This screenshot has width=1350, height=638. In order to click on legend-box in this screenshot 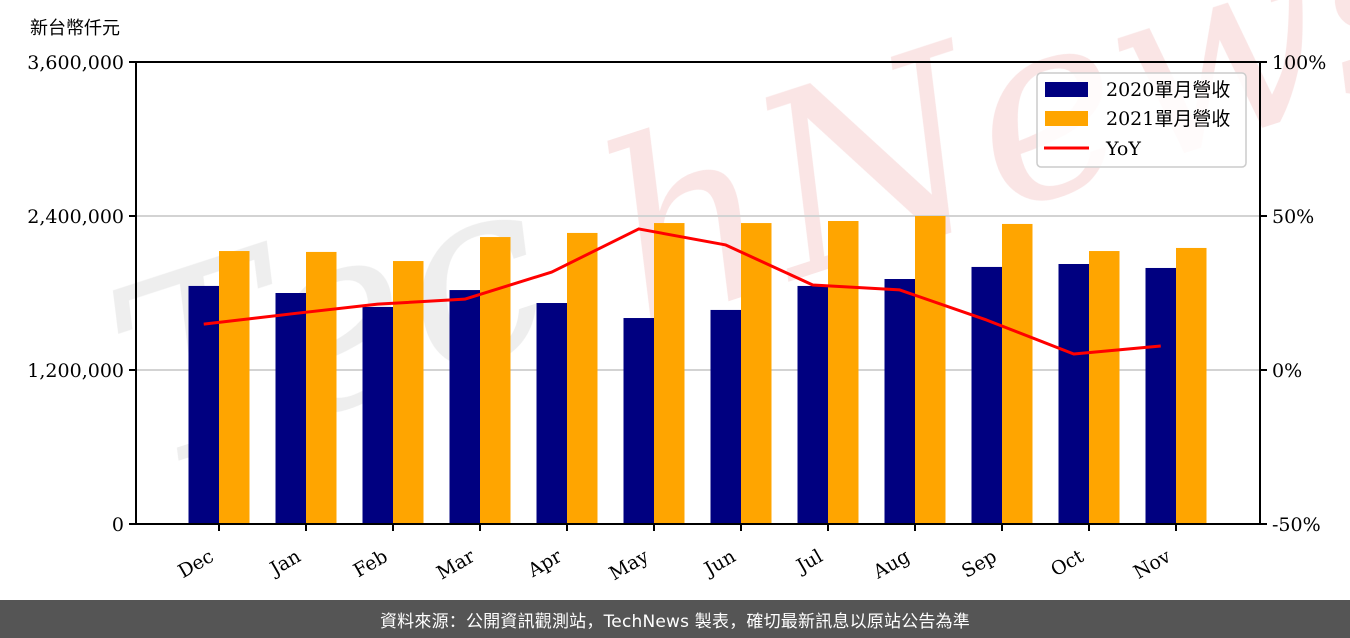, I will do `click(1141, 120)`.